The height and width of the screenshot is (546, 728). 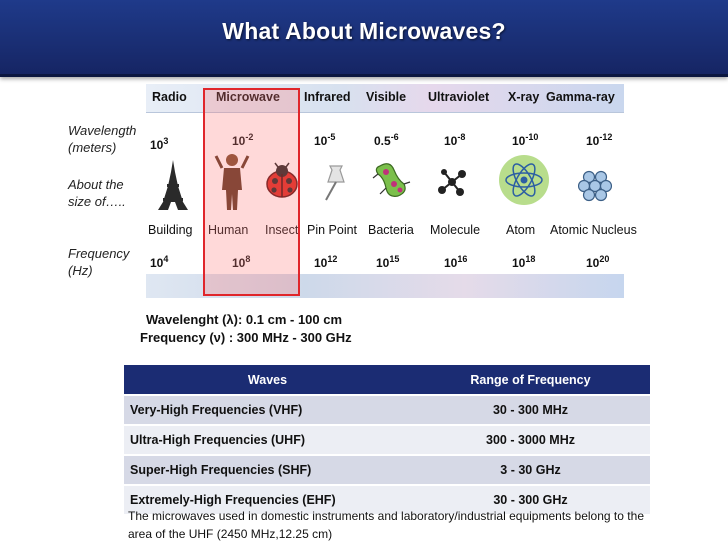 What do you see at coordinates (325, 140) in the screenshot?
I see `wavelength-infrared: 10-5` at bounding box center [325, 140].